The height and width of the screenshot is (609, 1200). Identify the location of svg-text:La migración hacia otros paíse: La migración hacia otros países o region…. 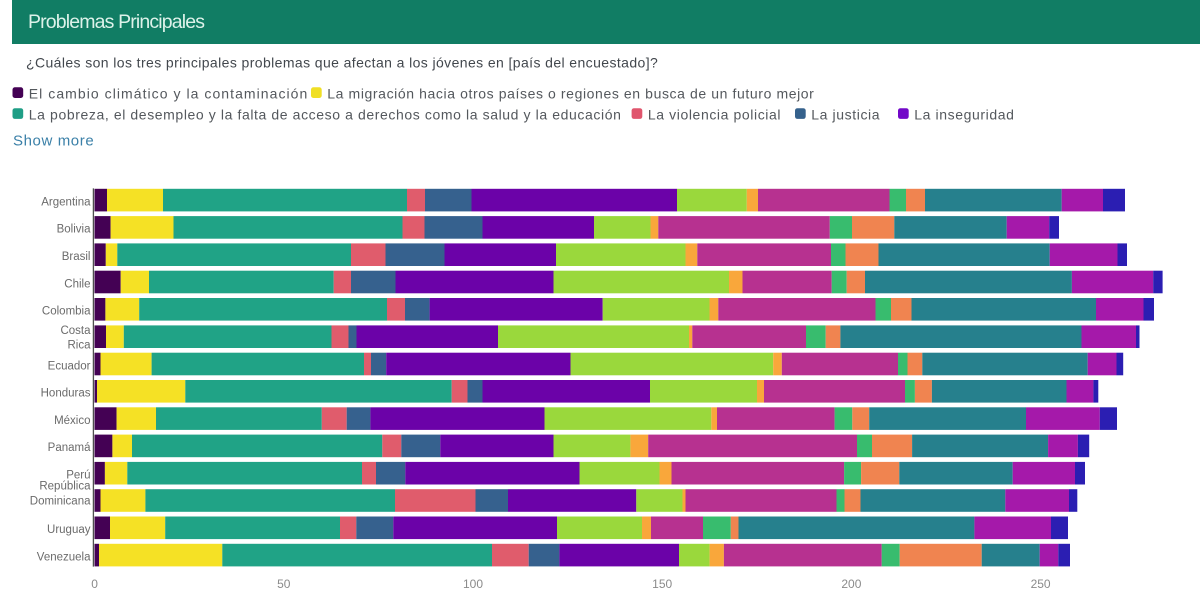
(570, 94).